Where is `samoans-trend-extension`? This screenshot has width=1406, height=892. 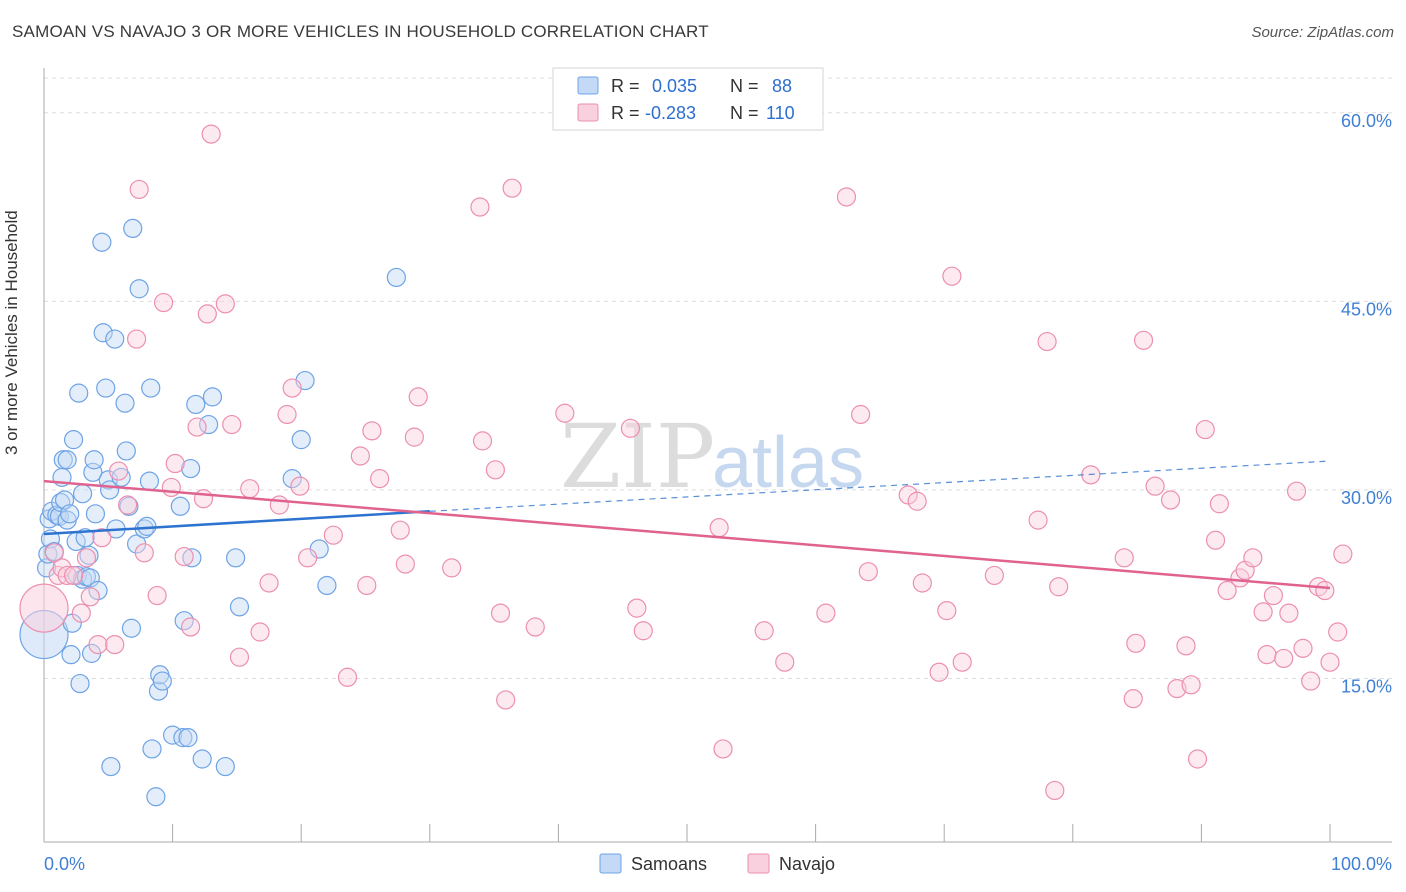
samoans-trend-extension is located at coordinates (880, 486).